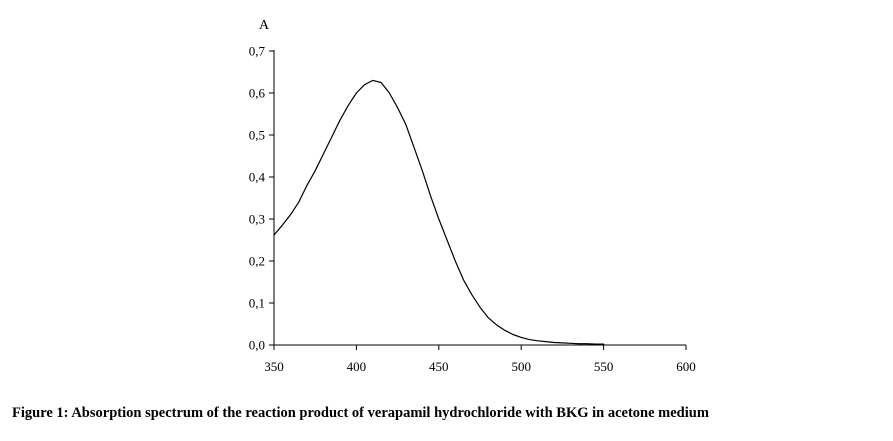 The image size is (893, 441). I want to click on y-axis-title: A, so click(264, 25).